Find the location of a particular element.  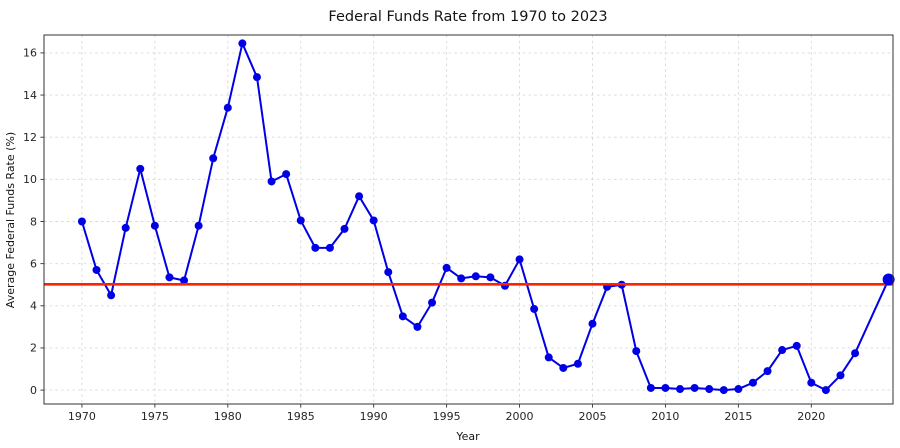

y-tick-label: 2 is located at coordinates (33, 348).